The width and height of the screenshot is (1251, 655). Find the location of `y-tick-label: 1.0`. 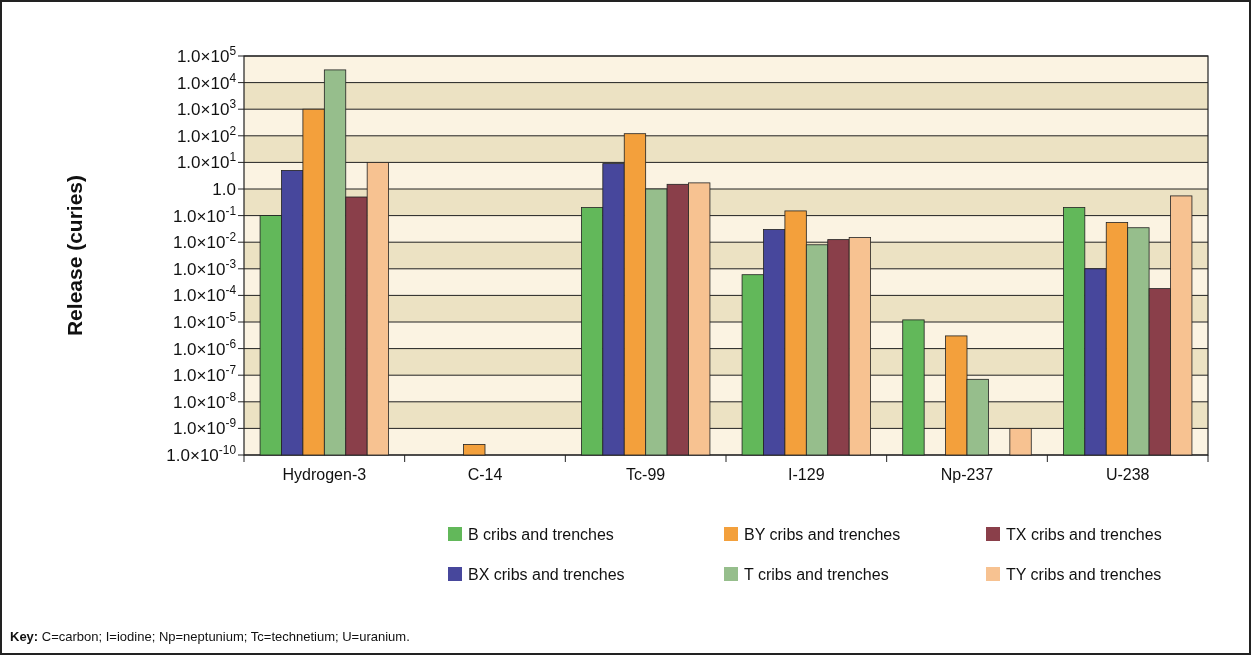

y-tick-label: 1.0 is located at coordinates (224, 189).